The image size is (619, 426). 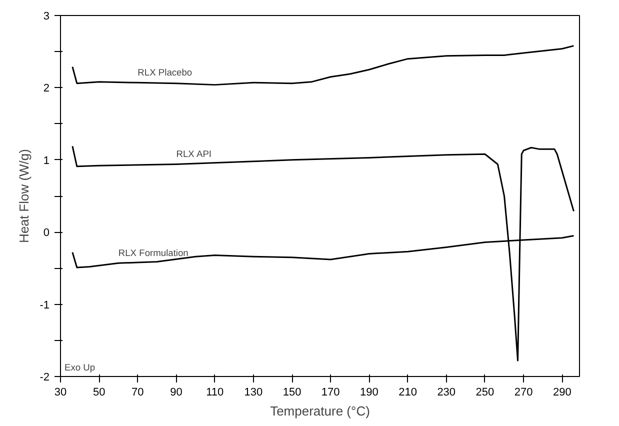 I want to click on y-tick-label: 3, so click(x=46, y=16).